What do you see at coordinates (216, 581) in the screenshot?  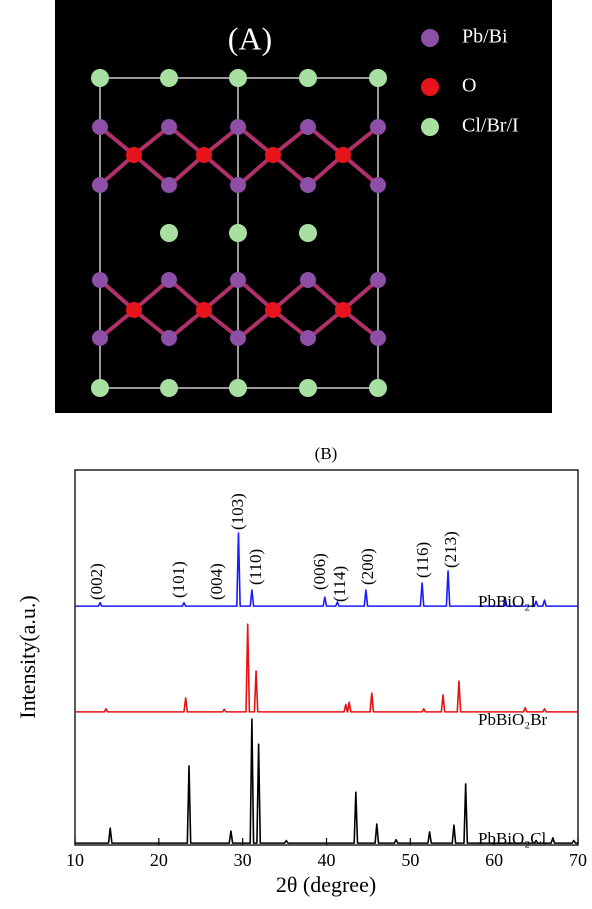 I see `peak-label: (004)` at bounding box center [216, 581].